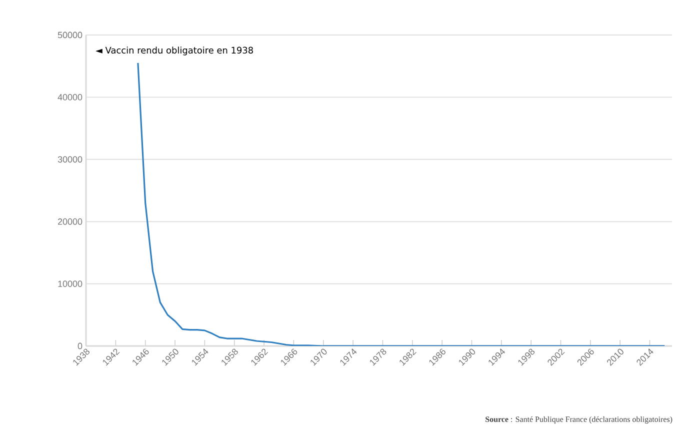 The height and width of the screenshot is (434, 682). What do you see at coordinates (70, 97) in the screenshot?
I see `y-tick-label: 40000` at bounding box center [70, 97].